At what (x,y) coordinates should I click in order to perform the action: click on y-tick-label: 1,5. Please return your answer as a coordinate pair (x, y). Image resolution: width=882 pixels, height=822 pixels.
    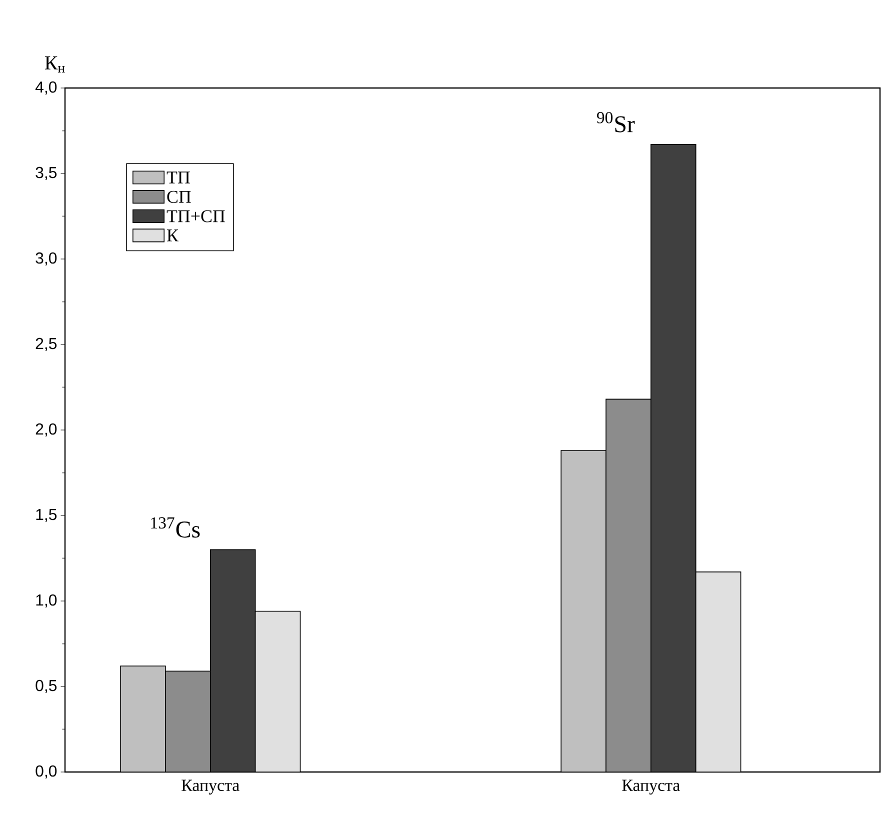
    Looking at the image, I should click on (46, 515).